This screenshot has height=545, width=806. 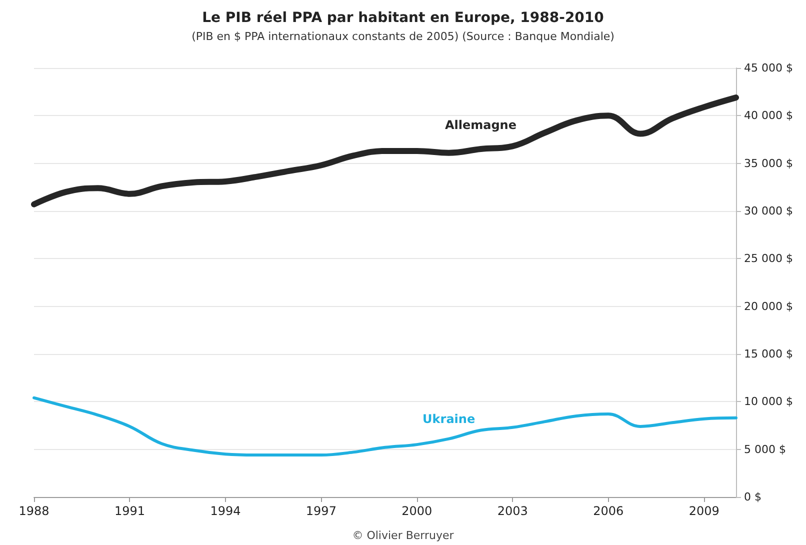 What do you see at coordinates (480, 125) in the screenshot?
I see `series-label: Allemagne` at bounding box center [480, 125].